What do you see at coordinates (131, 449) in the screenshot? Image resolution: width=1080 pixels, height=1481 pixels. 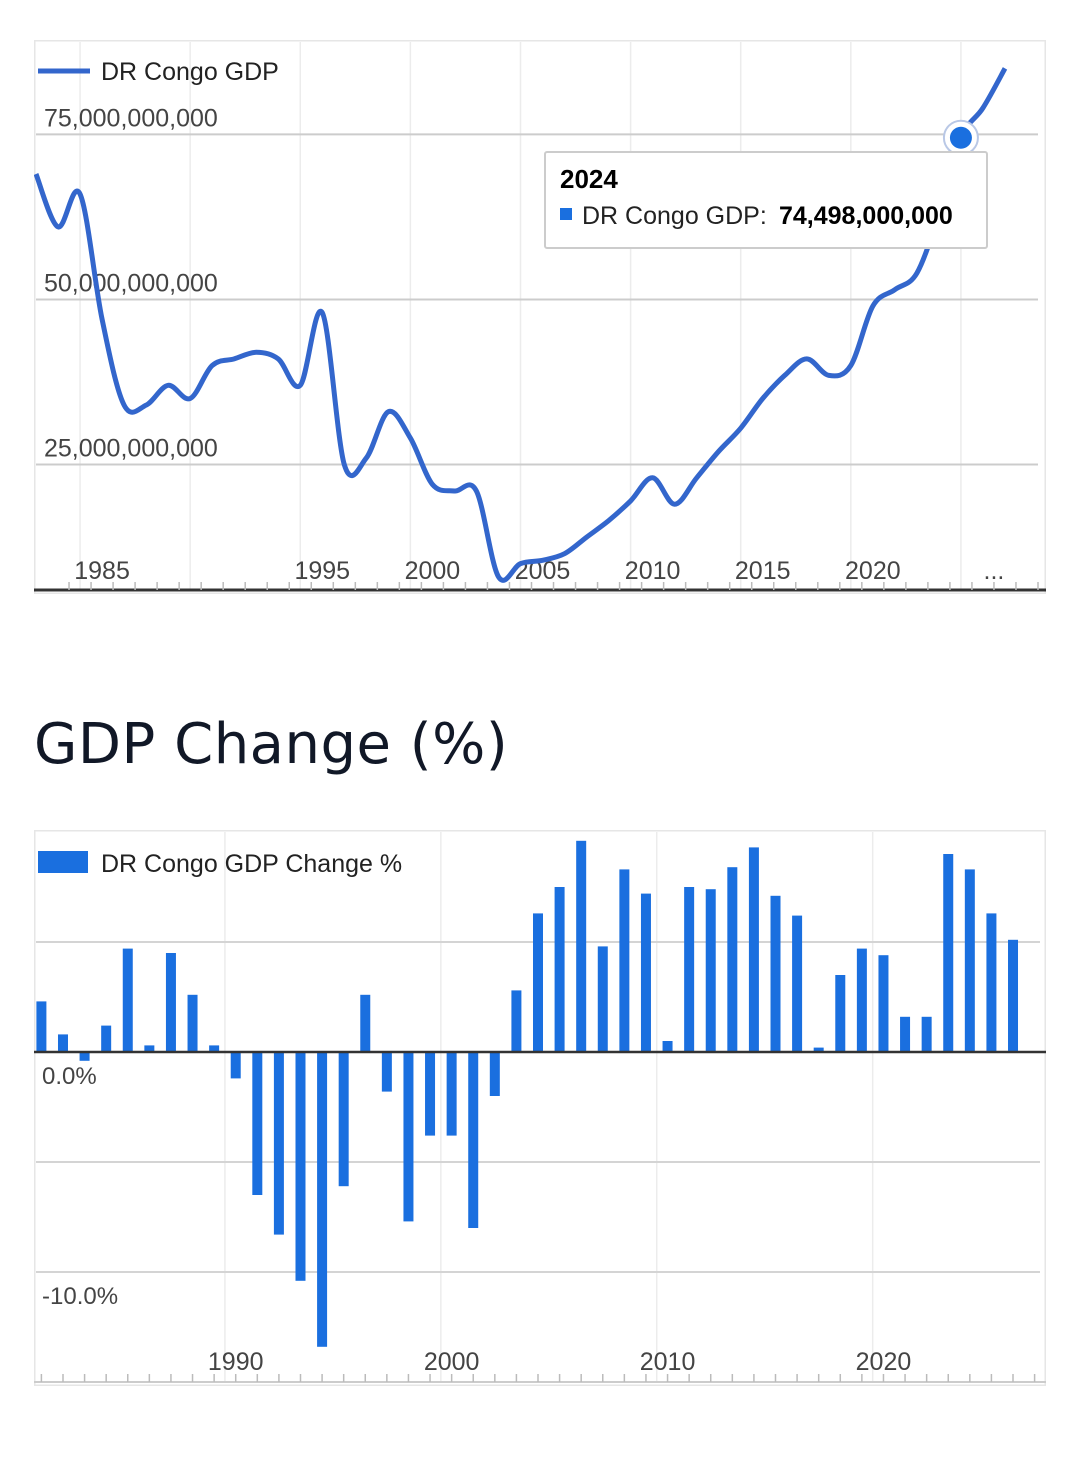 I see `gdp-y-tick-label: 25,000,000,000` at bounding box center [131, 449].